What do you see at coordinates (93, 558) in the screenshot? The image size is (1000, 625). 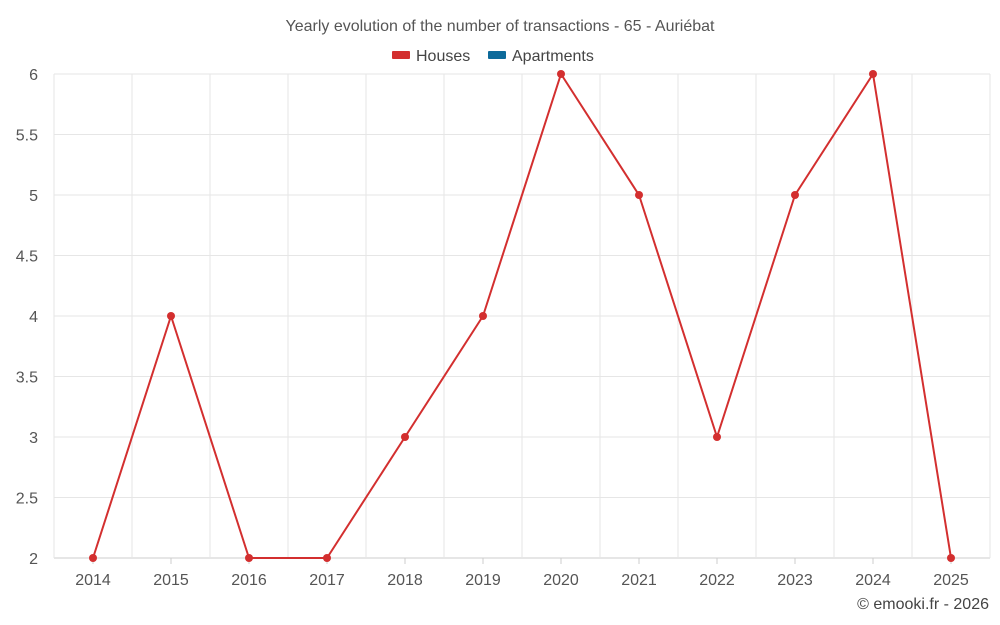 I see `data-point-houses-2014` at bounding box center [93, 558].